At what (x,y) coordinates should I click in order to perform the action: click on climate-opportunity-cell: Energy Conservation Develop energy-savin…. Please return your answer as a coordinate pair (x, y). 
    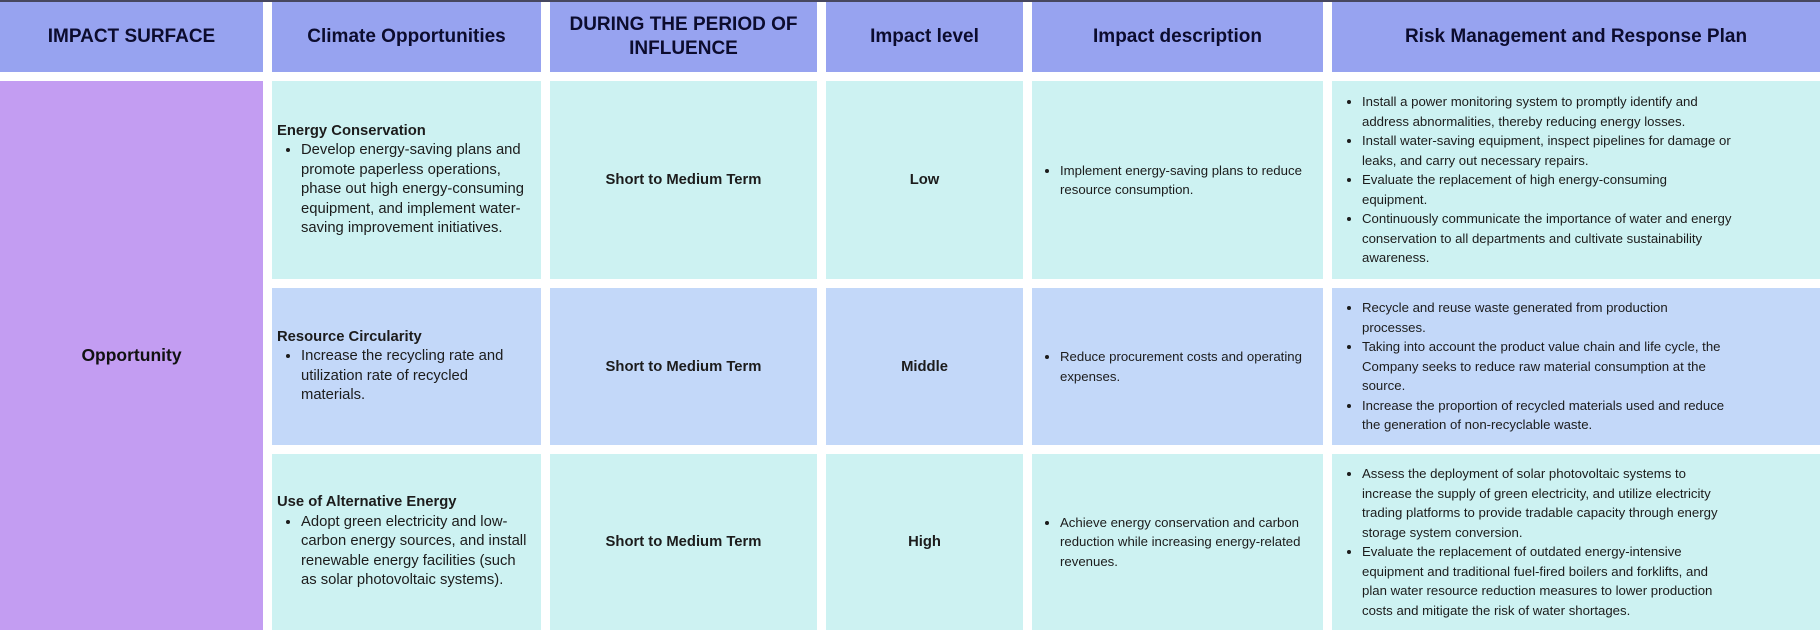
    Looking at the image, I should click on (406, 180).